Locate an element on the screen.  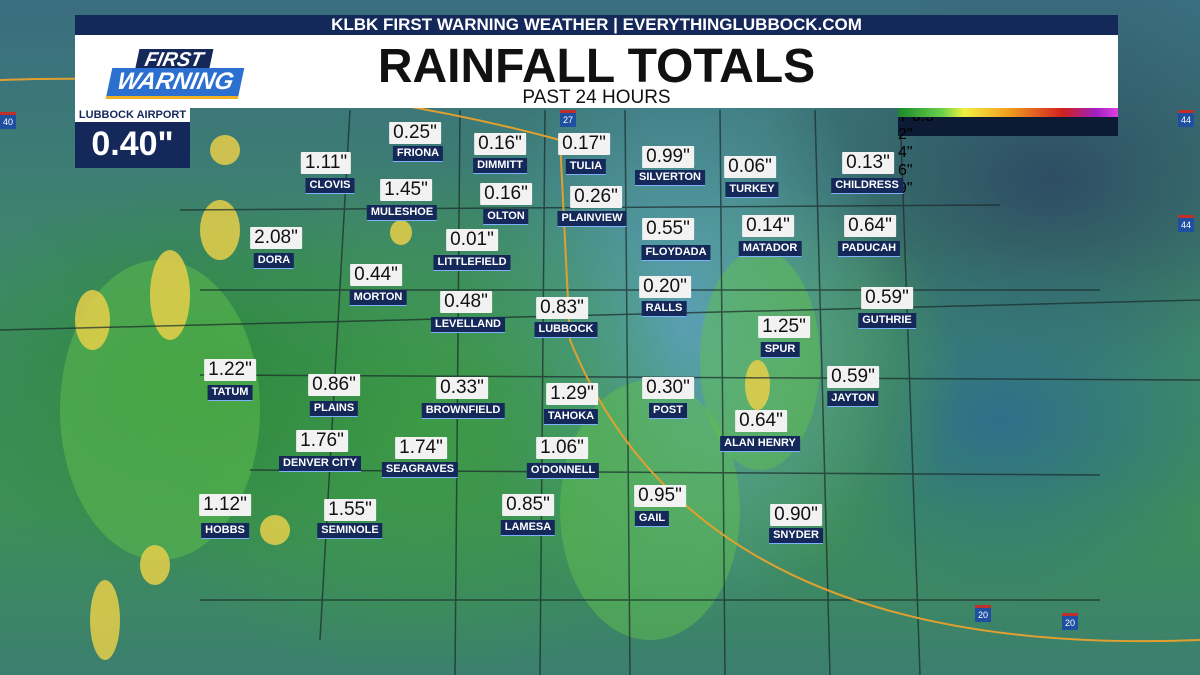
station-name: JAYTON is located at coordinates (853, 399).